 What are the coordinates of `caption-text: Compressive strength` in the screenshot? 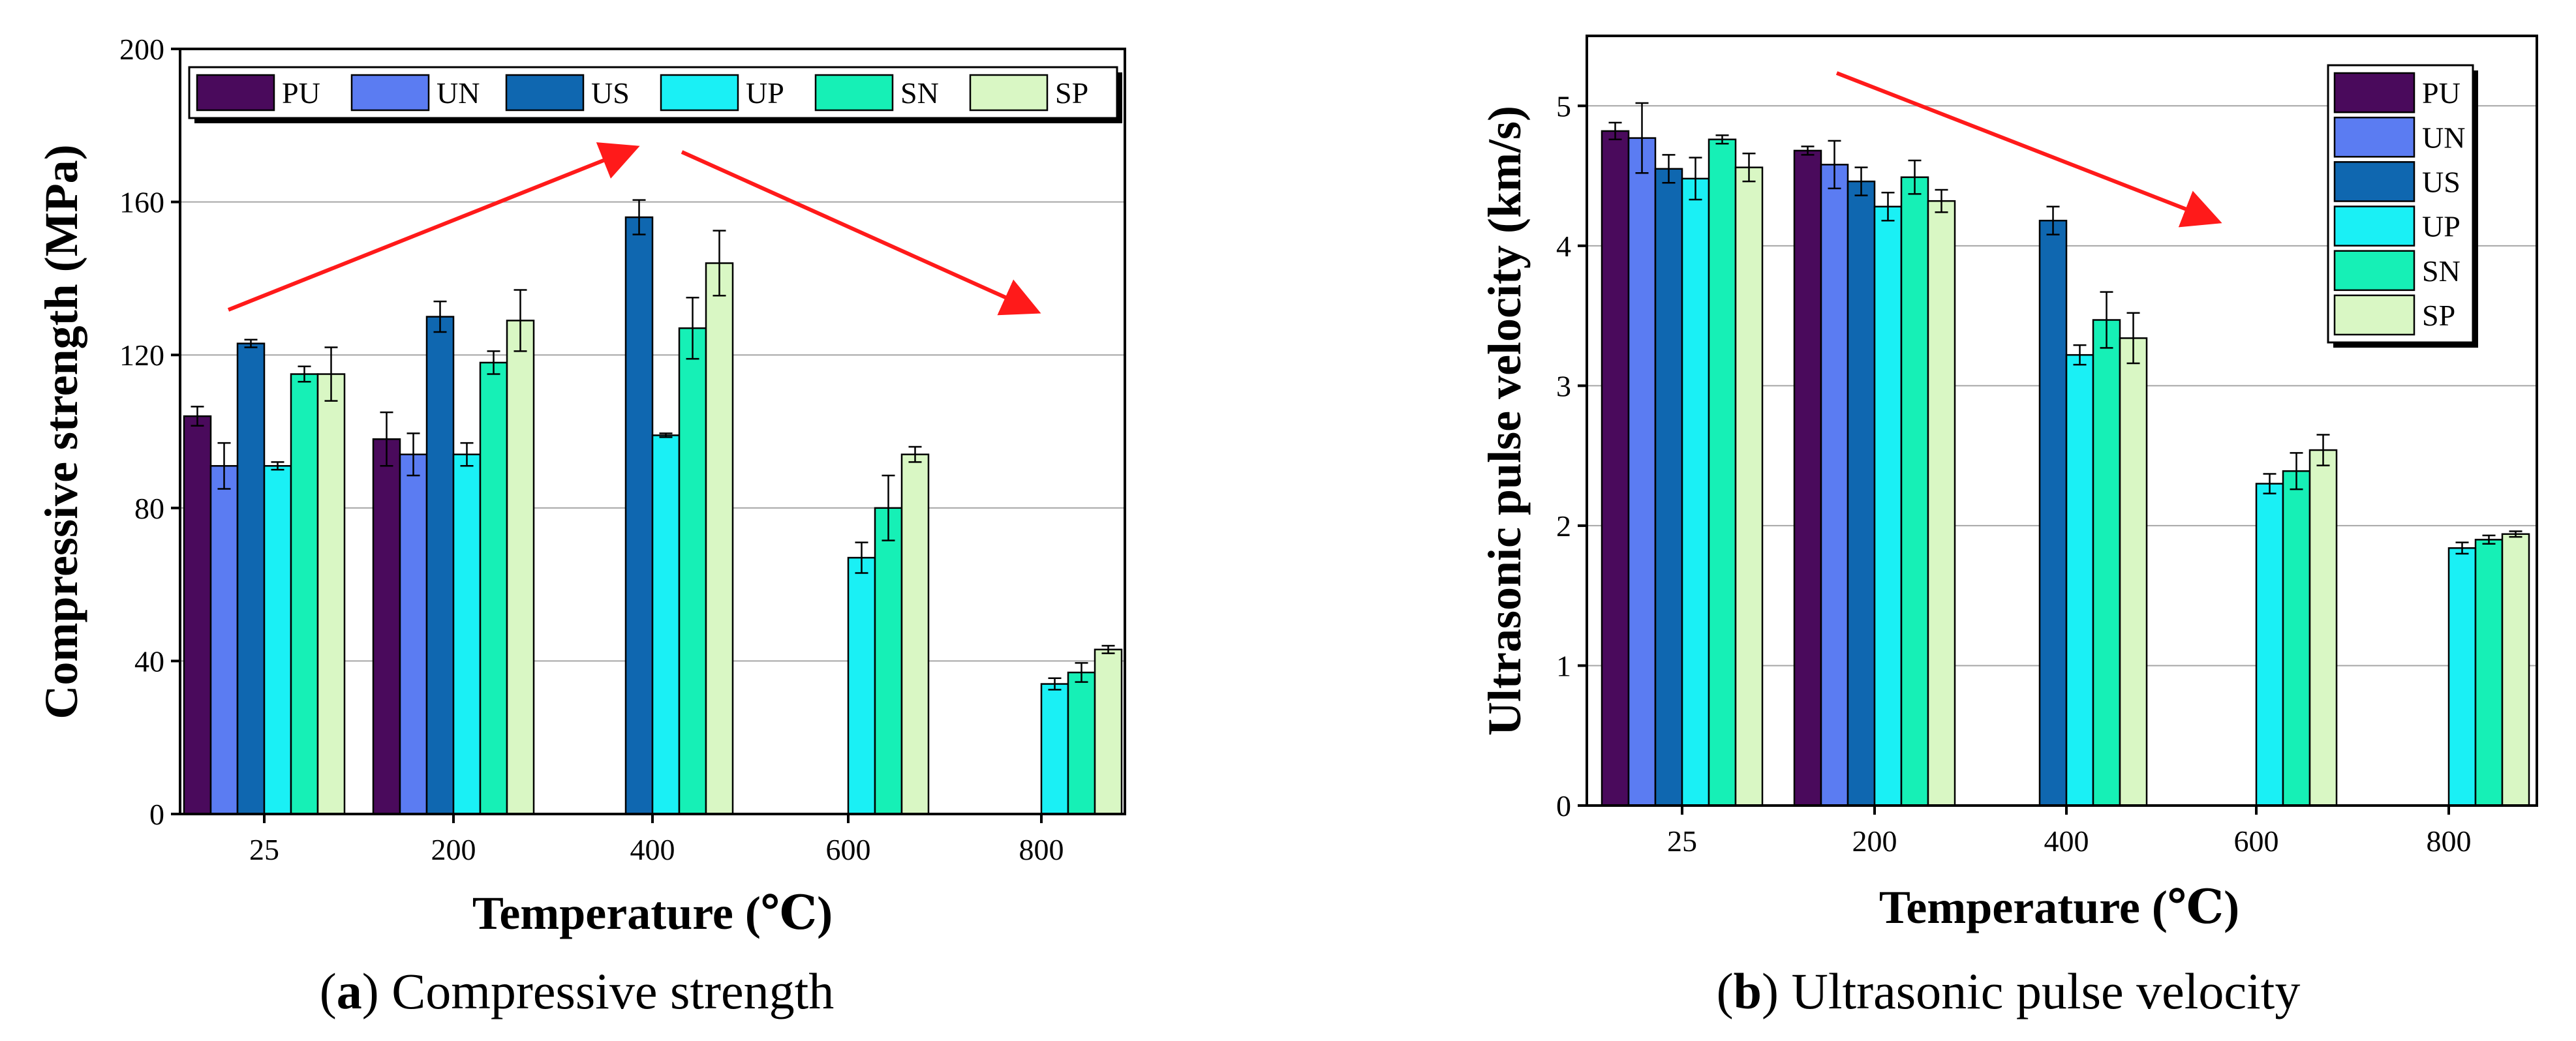 It's located at (612, 991).